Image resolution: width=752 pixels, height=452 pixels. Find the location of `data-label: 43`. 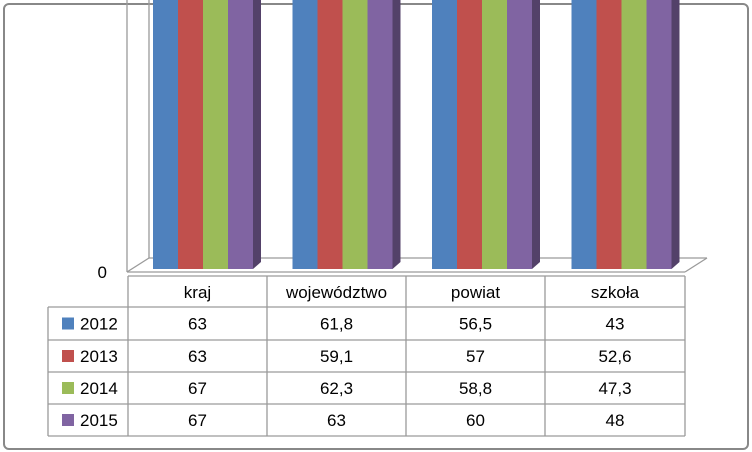

data-label: 43 is located at coordinates (615, 324).